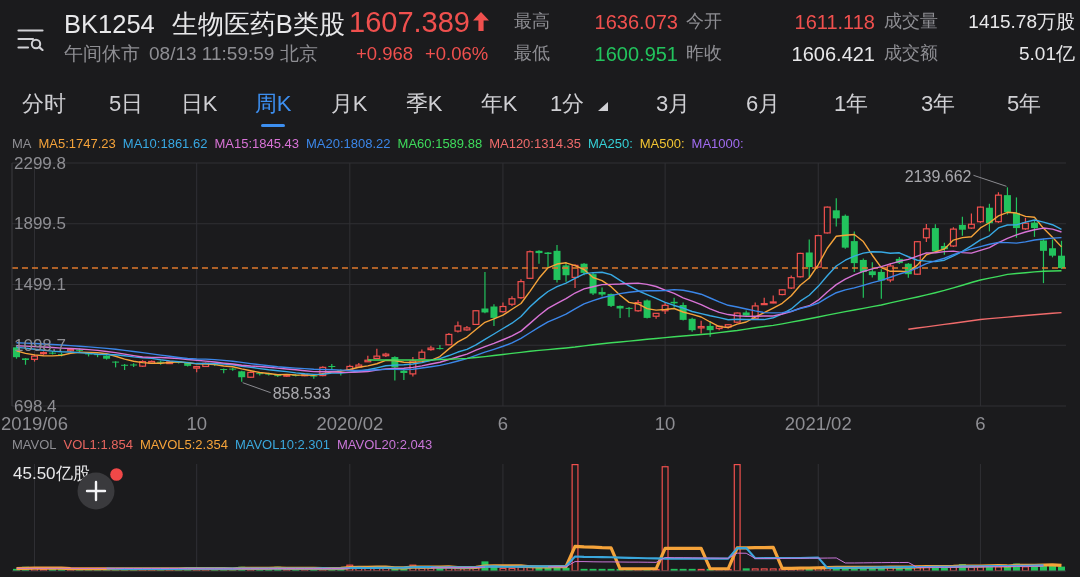  Describe the element at coordinates (440, 144) in the screenshot. I see `text: MA60:1589.88` at that location.